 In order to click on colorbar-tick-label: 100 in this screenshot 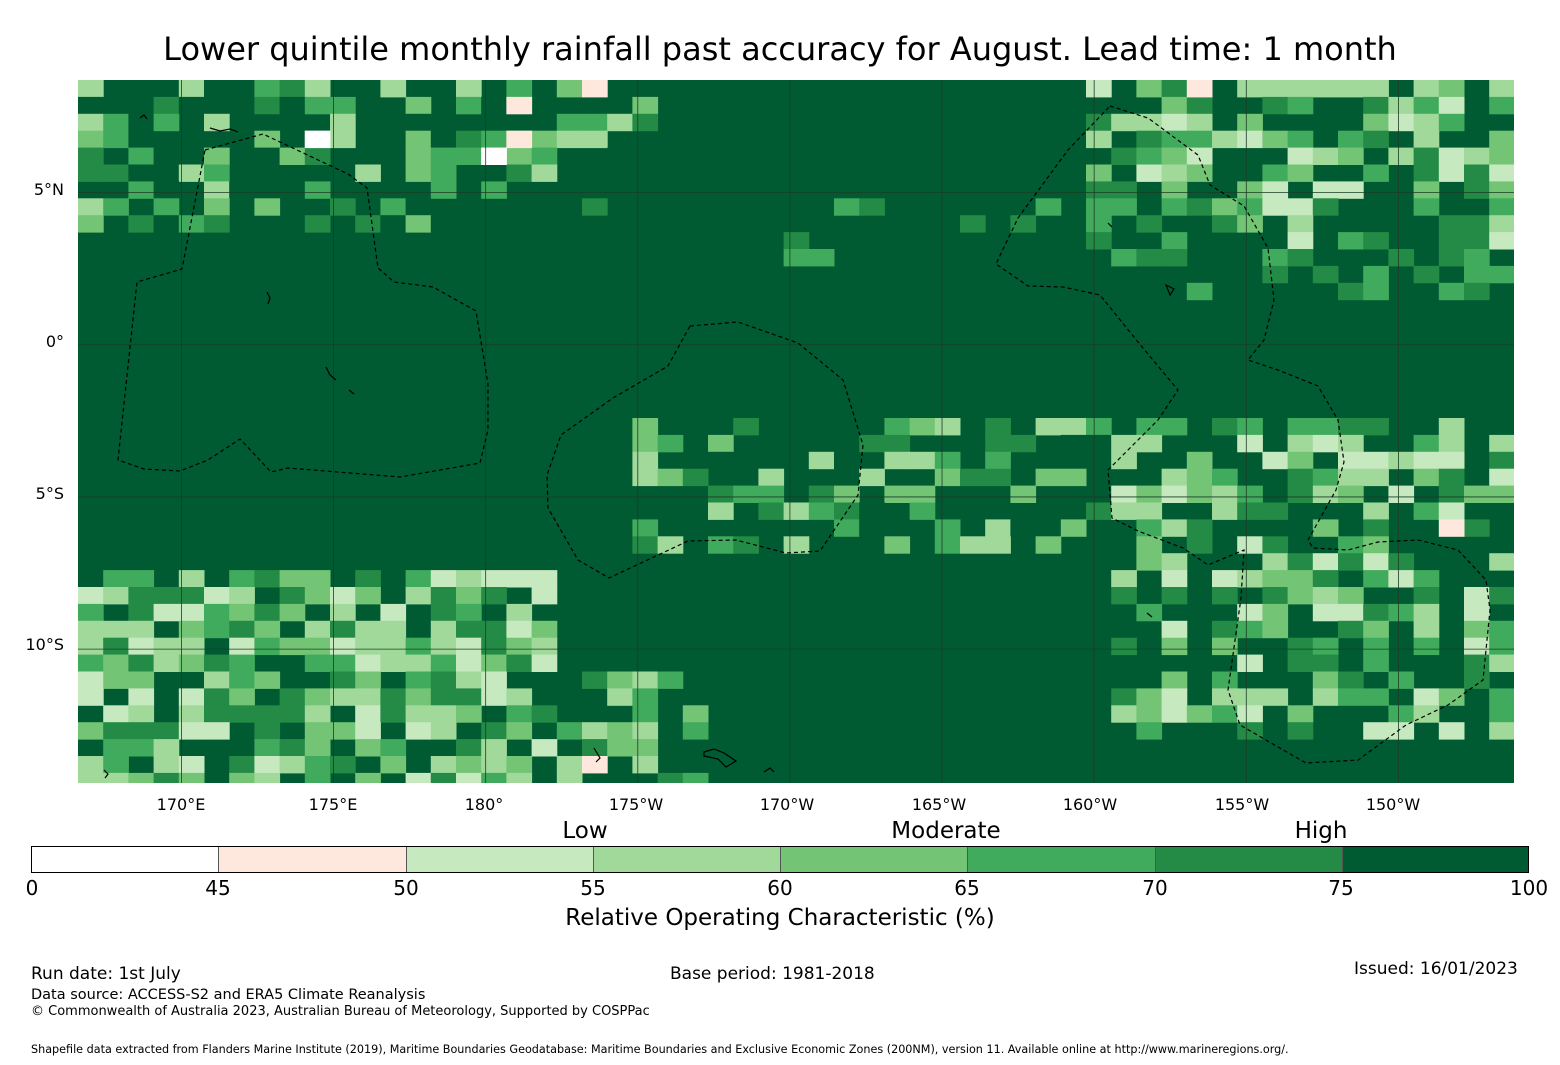, I will do `click(1529, 888)`.